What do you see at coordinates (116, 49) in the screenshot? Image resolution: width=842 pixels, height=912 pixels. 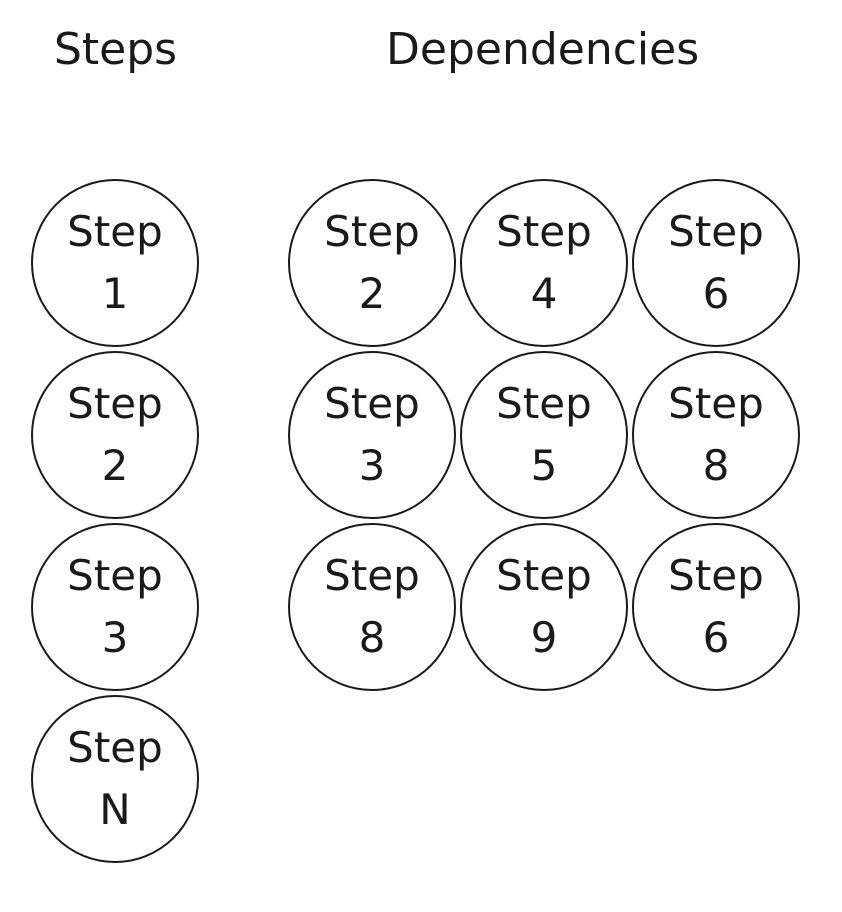 I see `steps-heading: Steps` at bounding box center [116, 49].